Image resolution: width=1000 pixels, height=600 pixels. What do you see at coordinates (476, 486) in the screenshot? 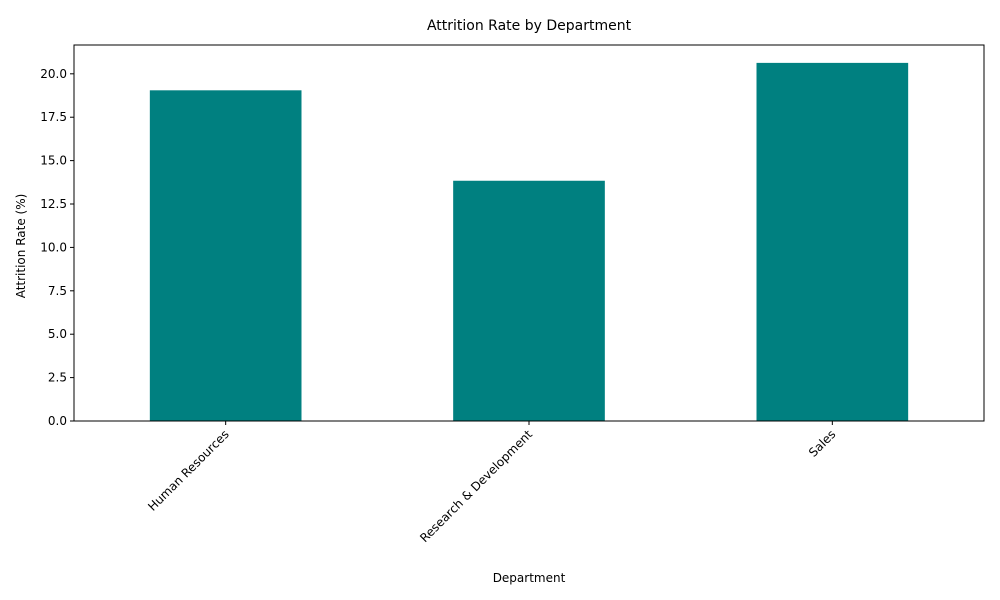
I see `x-tick-label: Research & Development` at bounding box center [476, 486].